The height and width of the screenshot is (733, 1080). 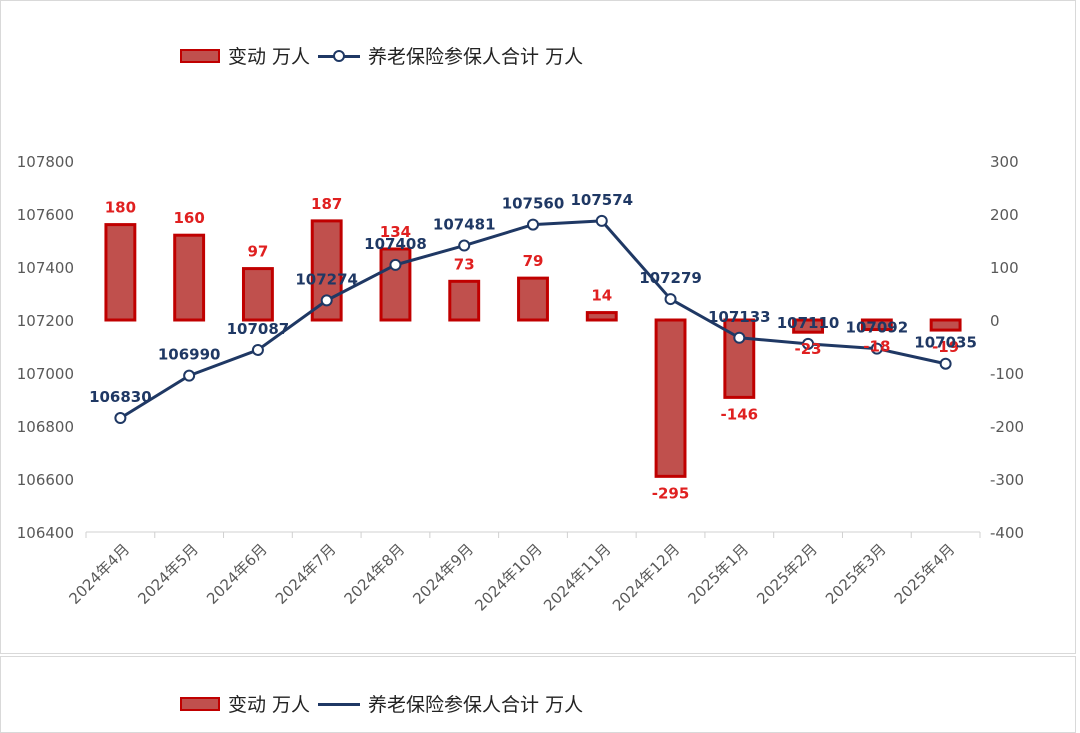 What do you see at coordinates (306, 574) in the screenshot?
I see `x-axis-tick-label: 2024年7月` at bounding box center [306, 574].